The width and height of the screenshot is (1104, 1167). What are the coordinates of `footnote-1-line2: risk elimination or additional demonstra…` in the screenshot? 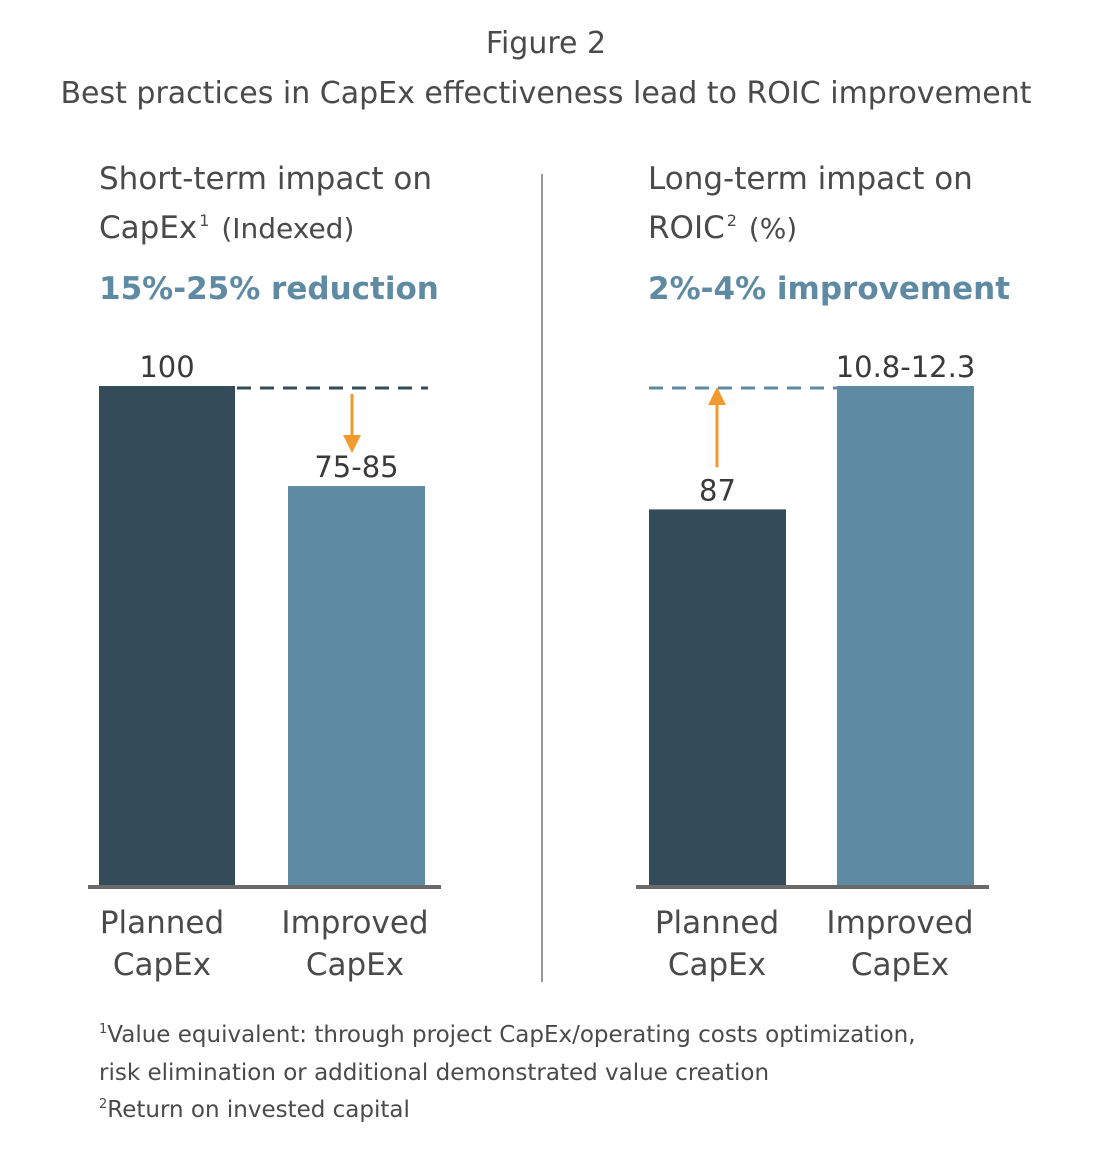 It's located at (434, 1073).